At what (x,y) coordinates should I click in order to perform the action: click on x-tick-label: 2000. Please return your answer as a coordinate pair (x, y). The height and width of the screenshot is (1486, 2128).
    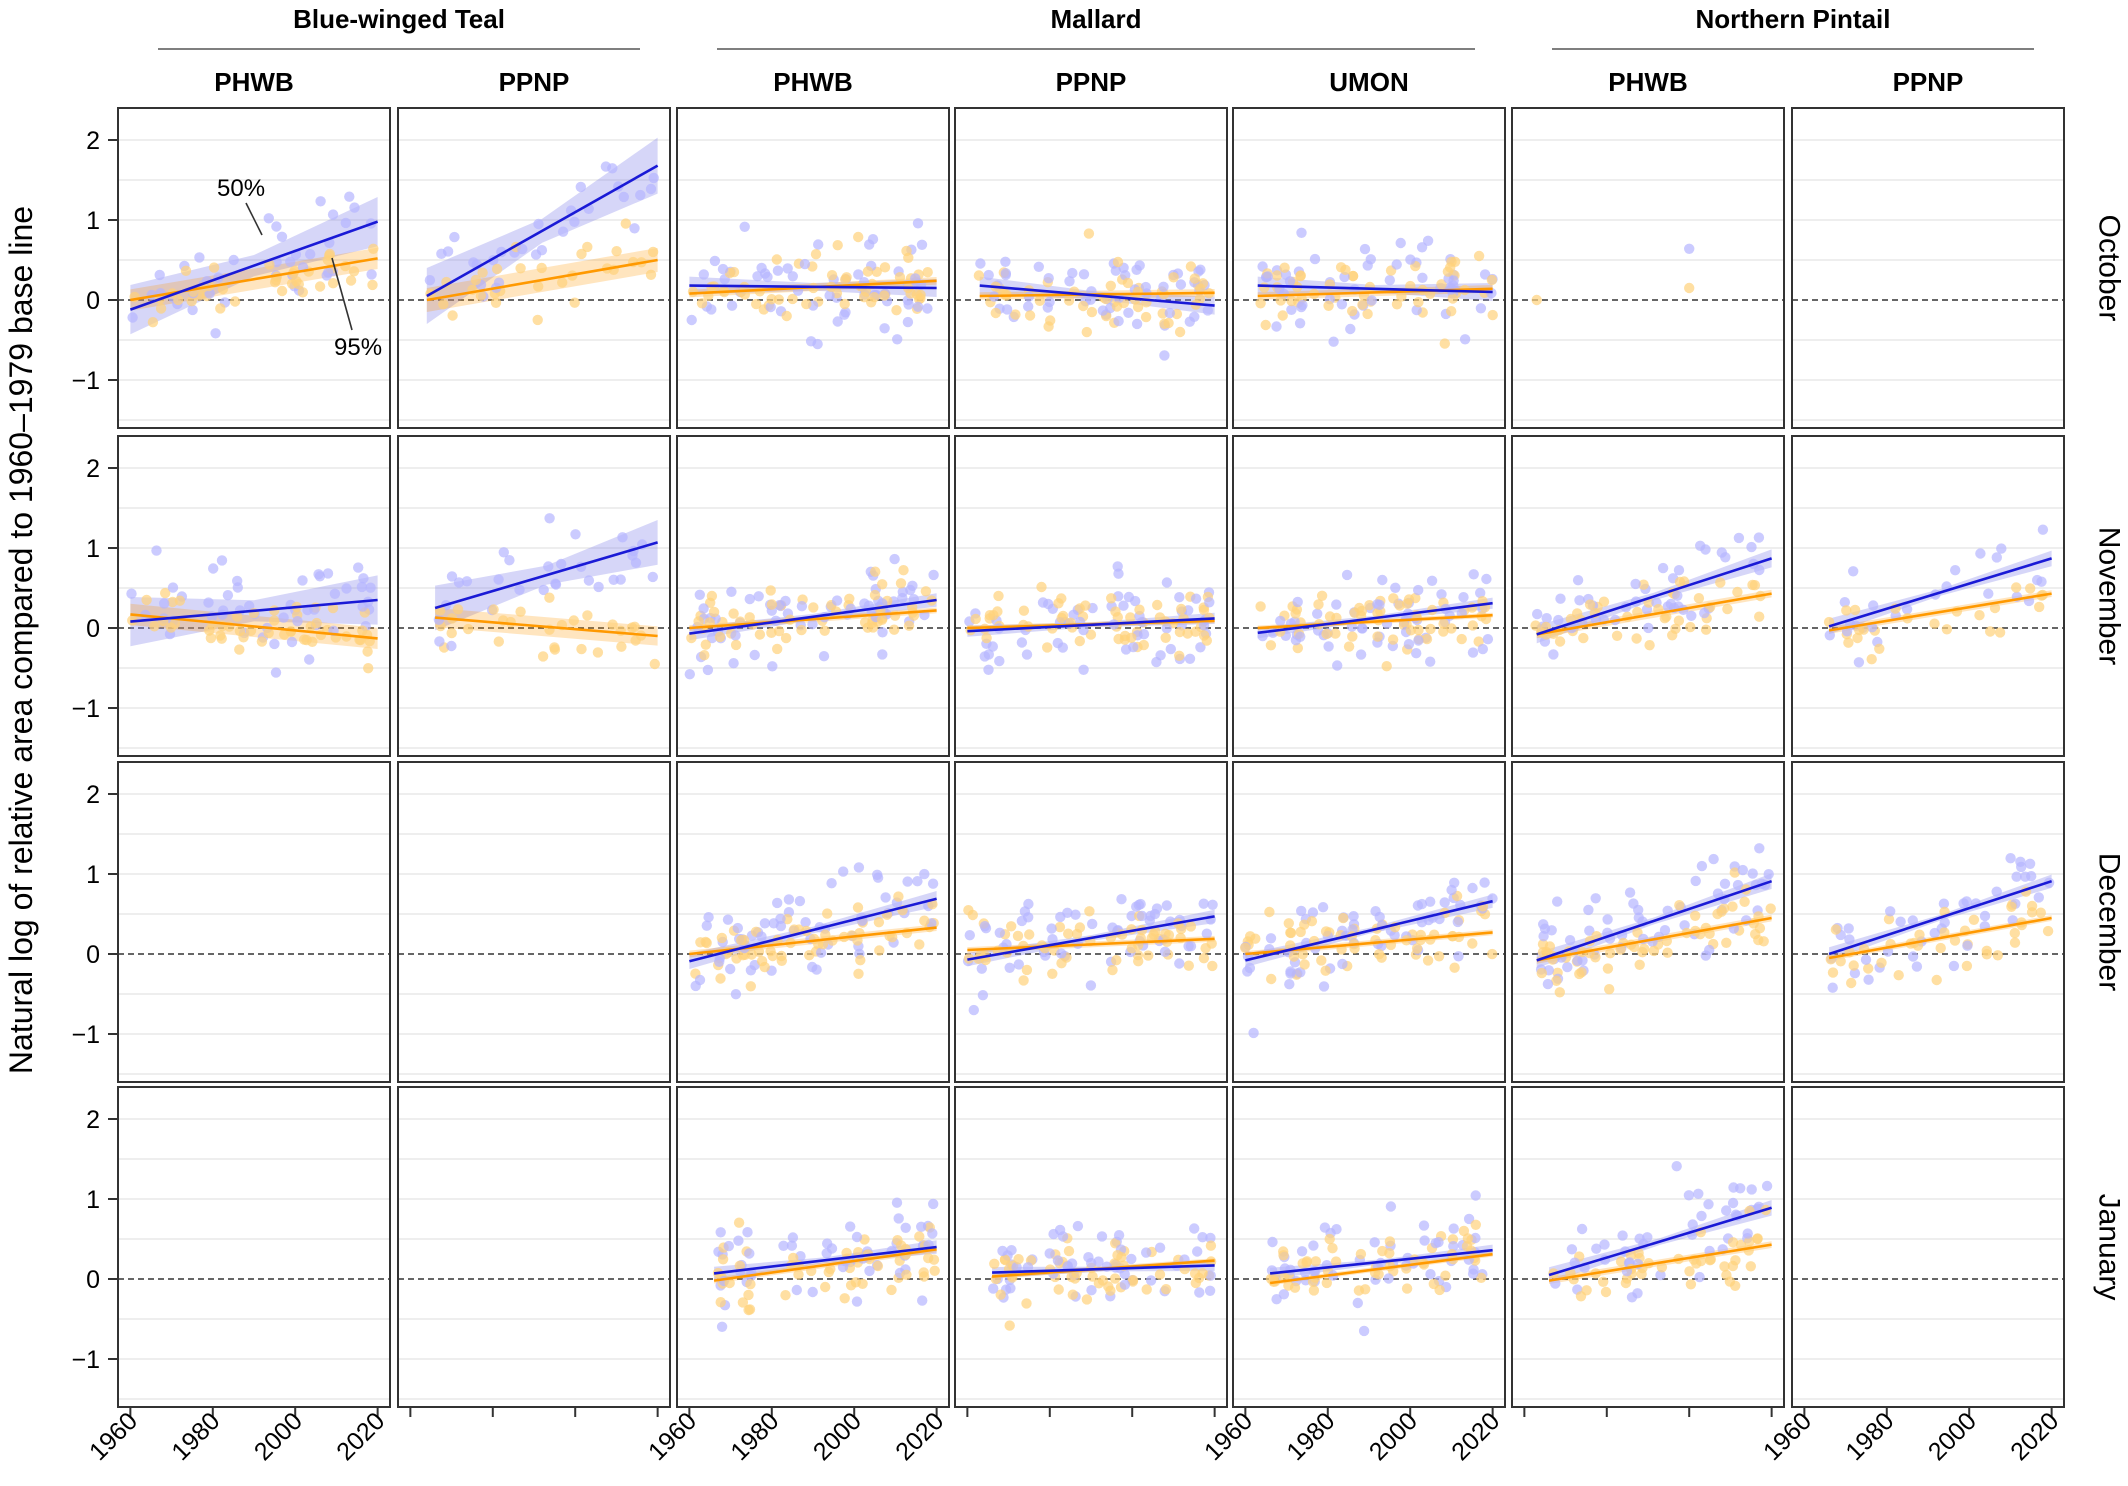
    Looking at the image, I should click on (1952, 1436).